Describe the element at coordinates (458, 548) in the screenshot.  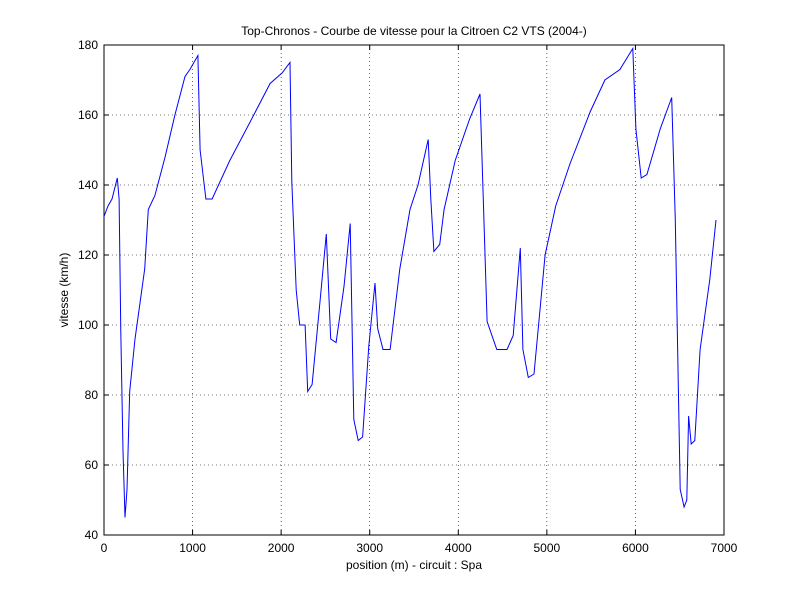
I see `x-tick-label: 4000` at that location.